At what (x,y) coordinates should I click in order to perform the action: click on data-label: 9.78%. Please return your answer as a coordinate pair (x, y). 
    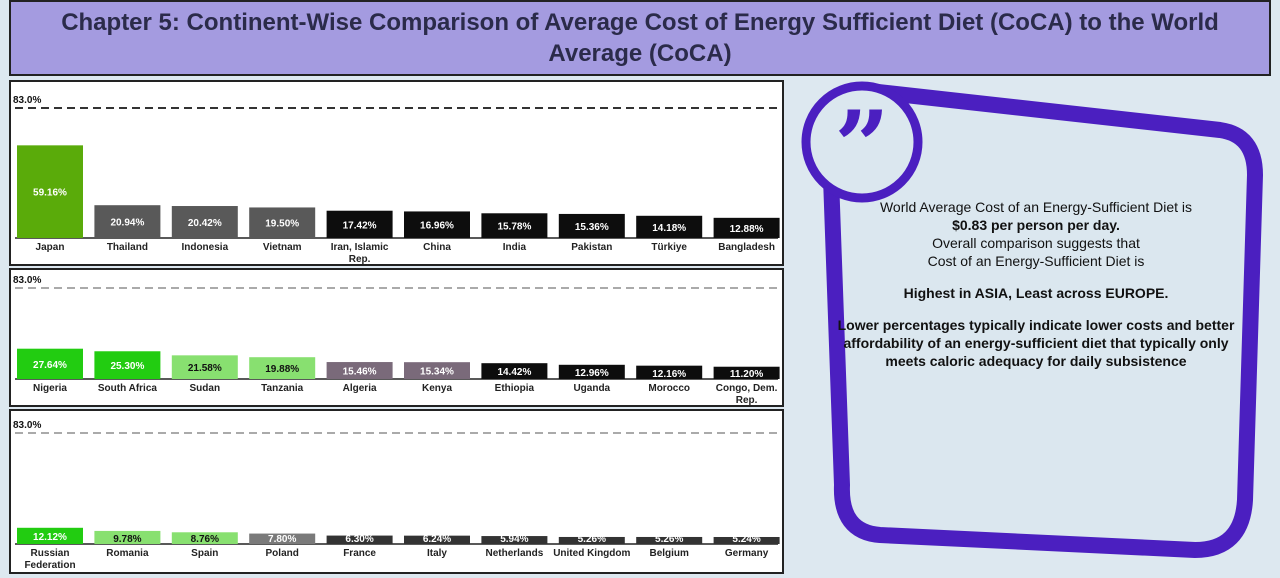
    Looking at the image, I should click on (127, 539).